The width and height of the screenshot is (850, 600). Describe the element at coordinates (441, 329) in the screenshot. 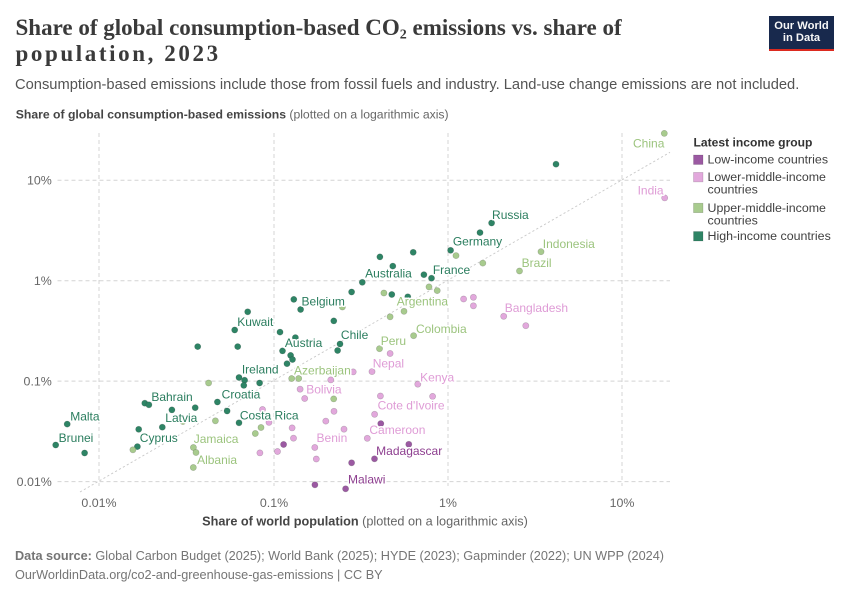

I see `svg-text: Colombia` at that location.